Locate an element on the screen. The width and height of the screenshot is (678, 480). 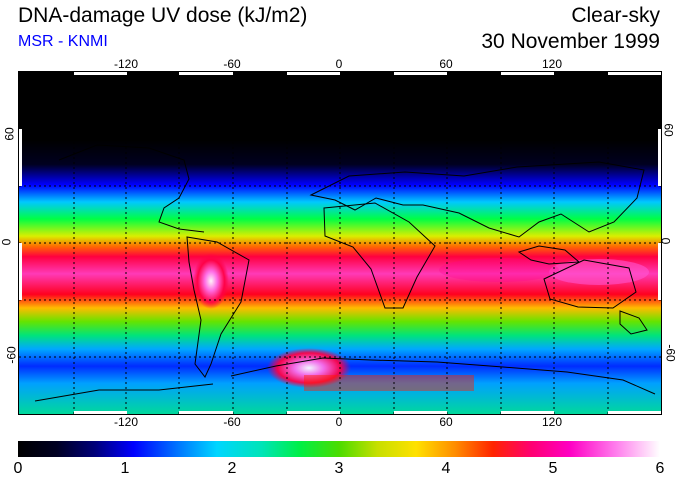
colorbar-label-4: 4 is located at coordinates (446, 468).